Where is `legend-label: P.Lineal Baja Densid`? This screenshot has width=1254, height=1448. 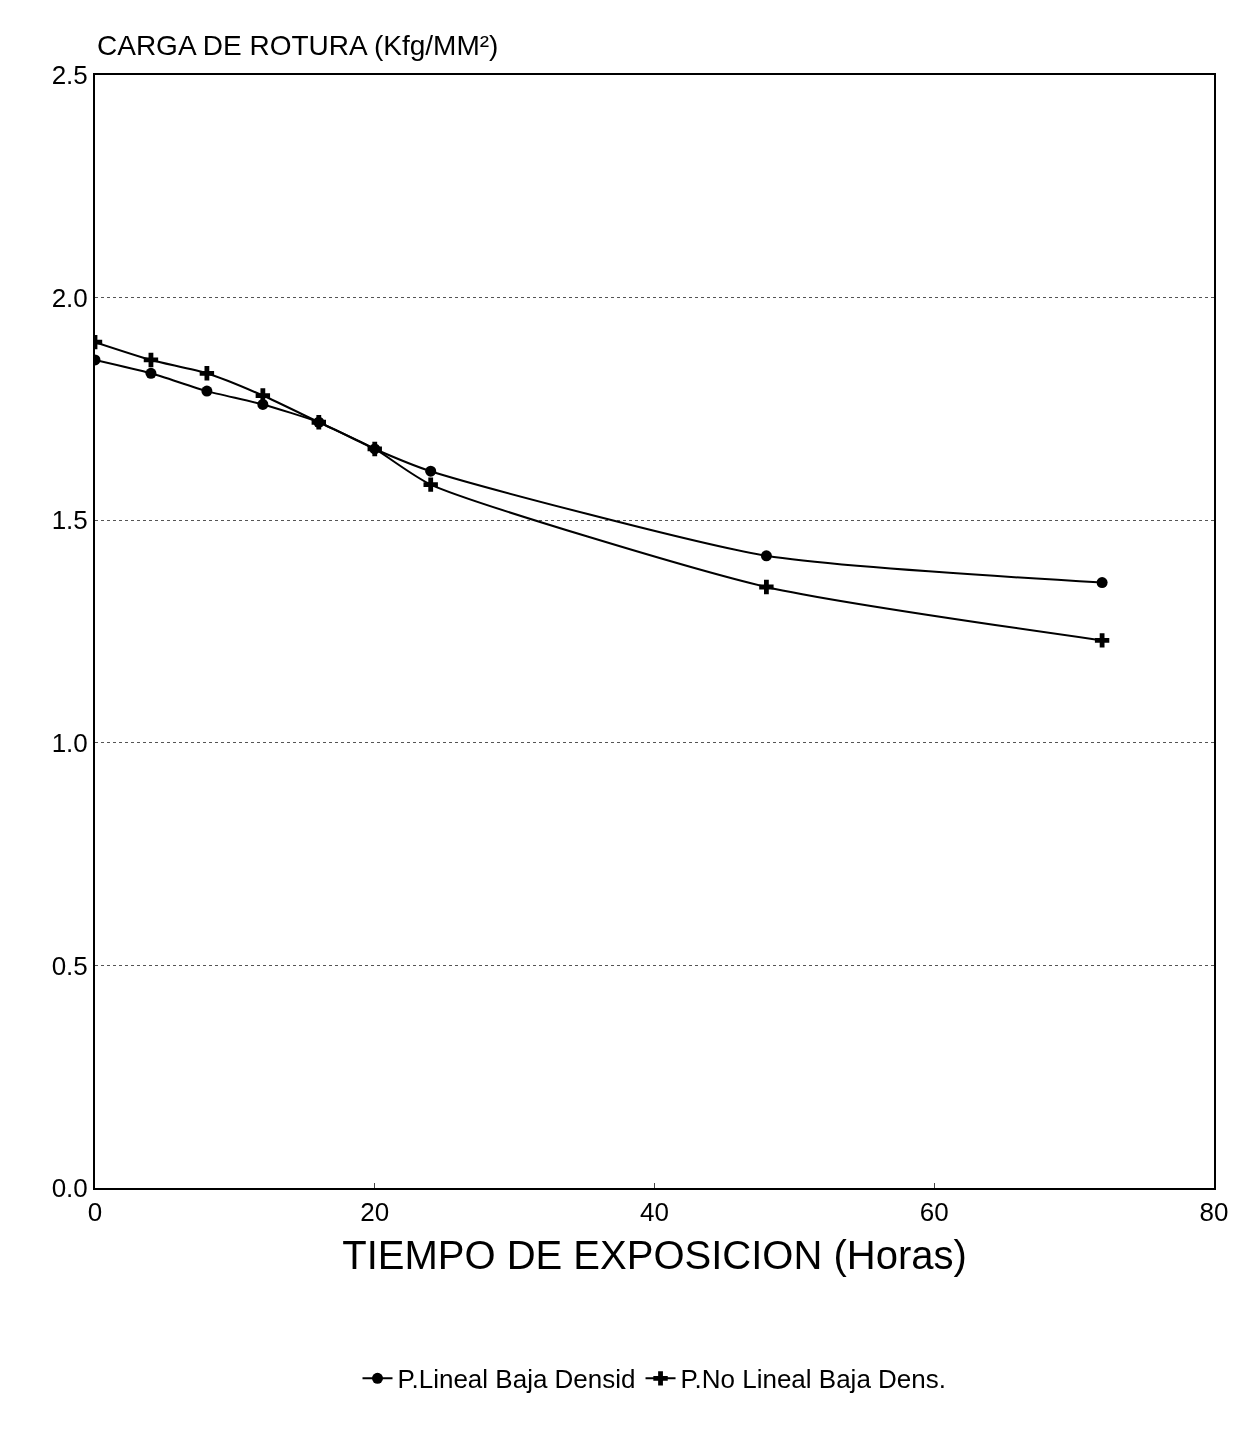 legend-label: P.Lineal Baja Densid is located at coordinates (516, 1379).